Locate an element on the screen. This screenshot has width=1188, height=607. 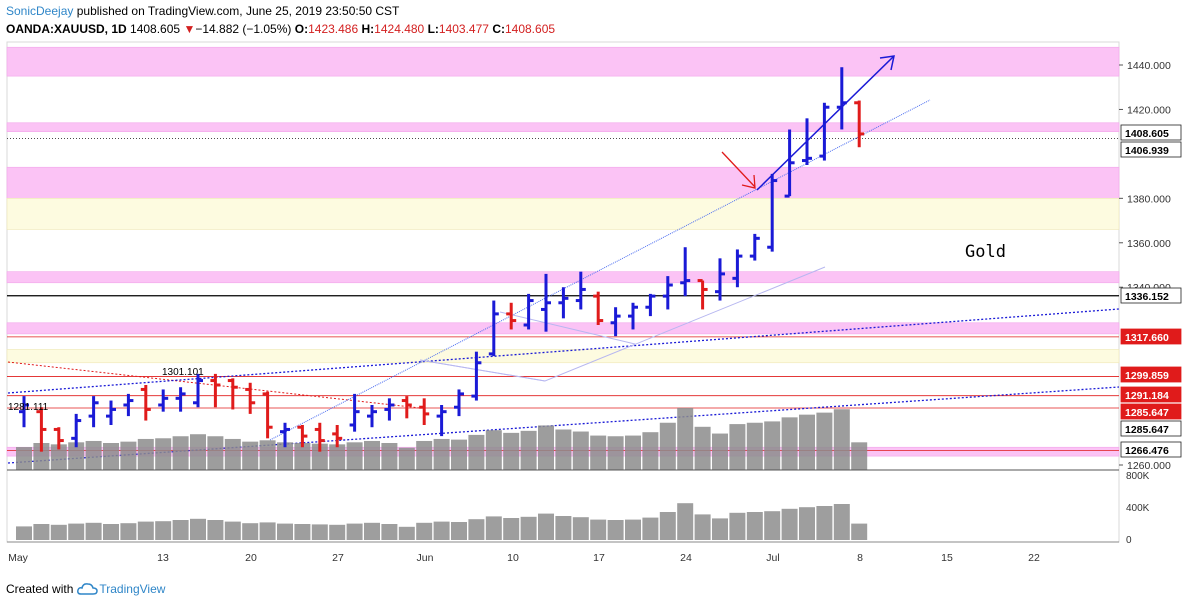
x-tick-label: Jul is located at coordinates (772, 558).